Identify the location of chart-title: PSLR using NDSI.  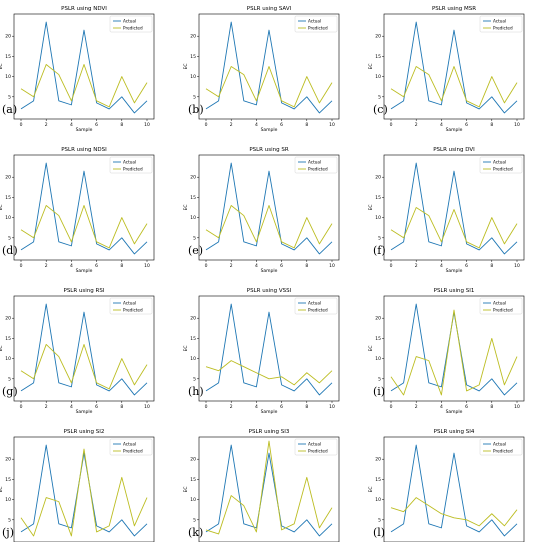
(84, 150).